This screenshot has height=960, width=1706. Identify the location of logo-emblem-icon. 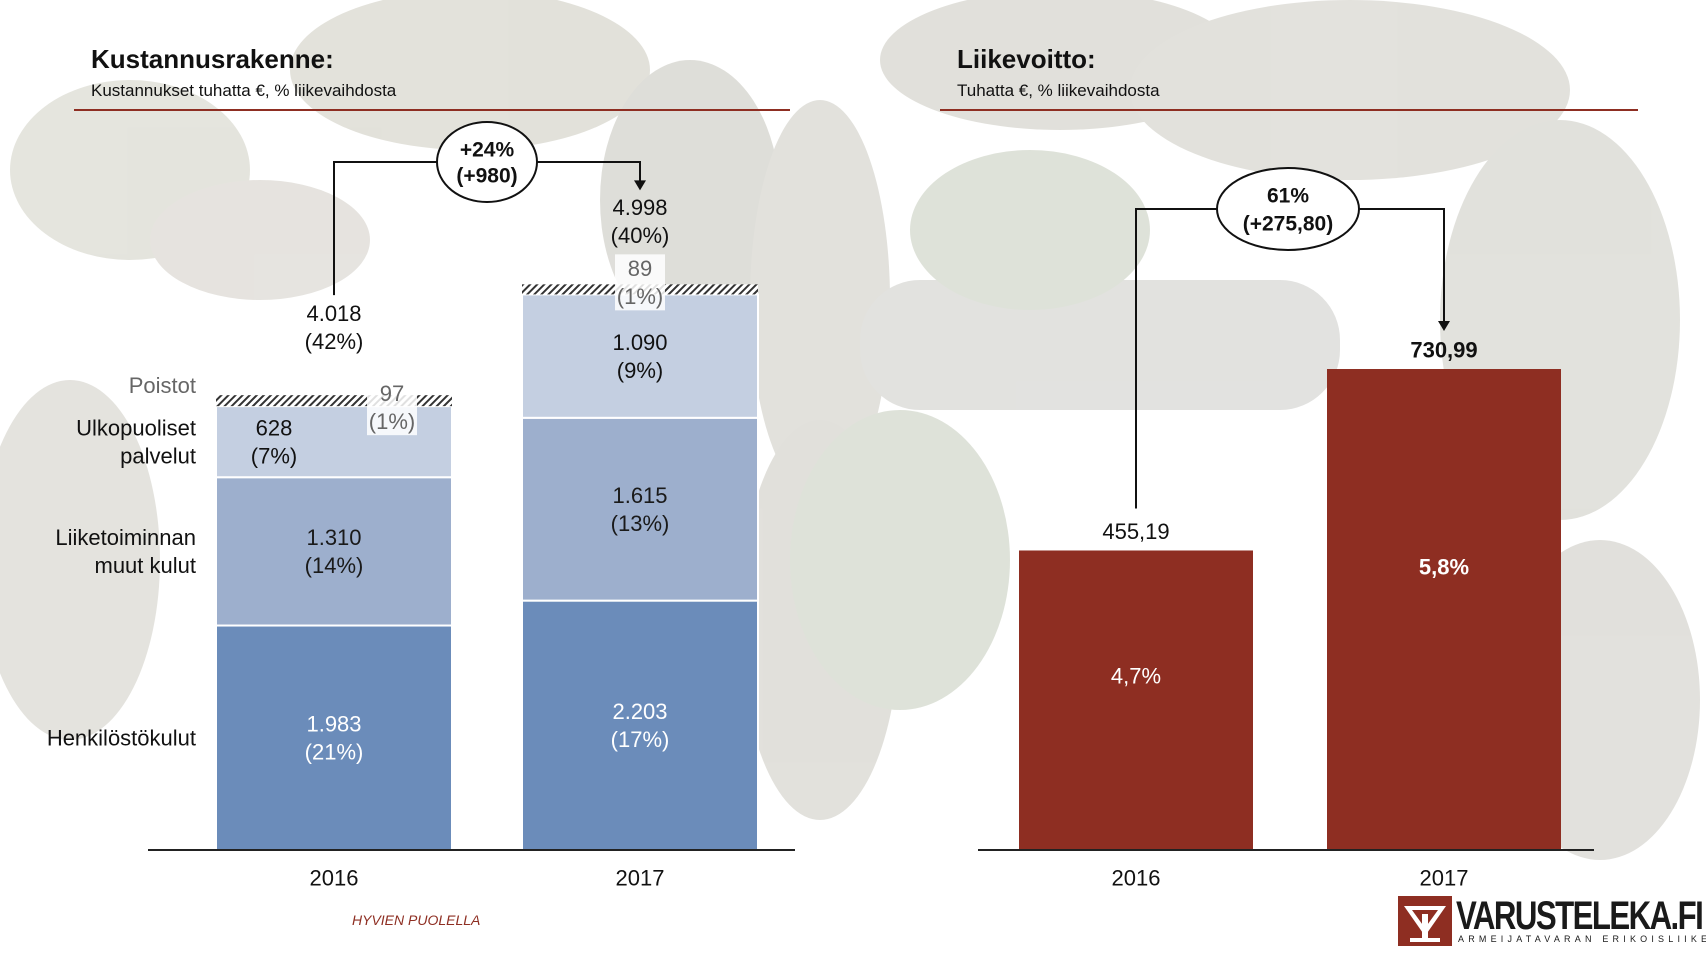
(1425, 921).